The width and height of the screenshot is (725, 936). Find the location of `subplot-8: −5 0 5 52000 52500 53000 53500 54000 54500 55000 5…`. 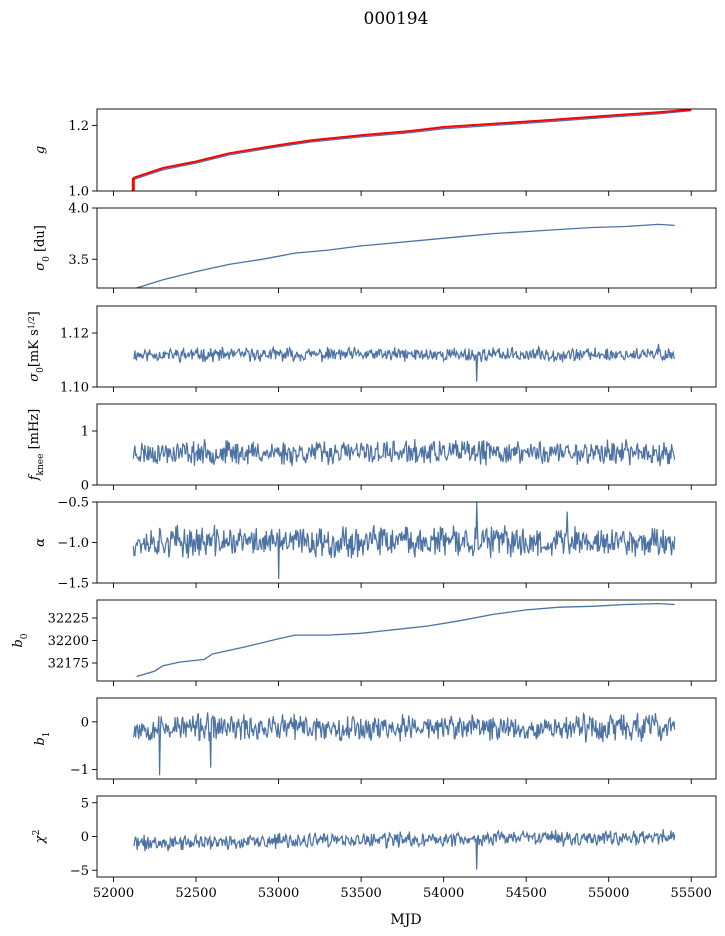

subplot-8: −5 0 5 52000 52500 53000 53500 54000 54500 55000 5… is located at coordinates (374, 848).